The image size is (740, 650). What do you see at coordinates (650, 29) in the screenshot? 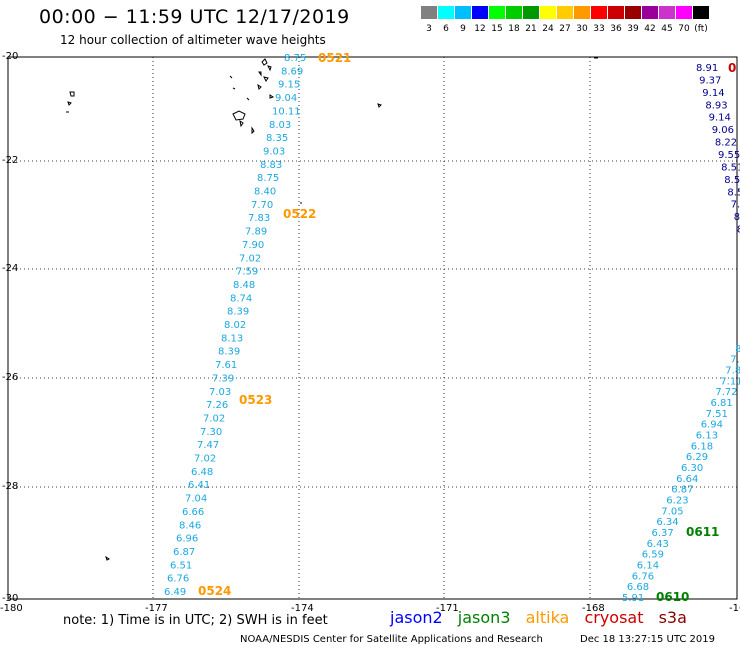
I see `colorbar-label: 42` at bounding box center [650, 29].